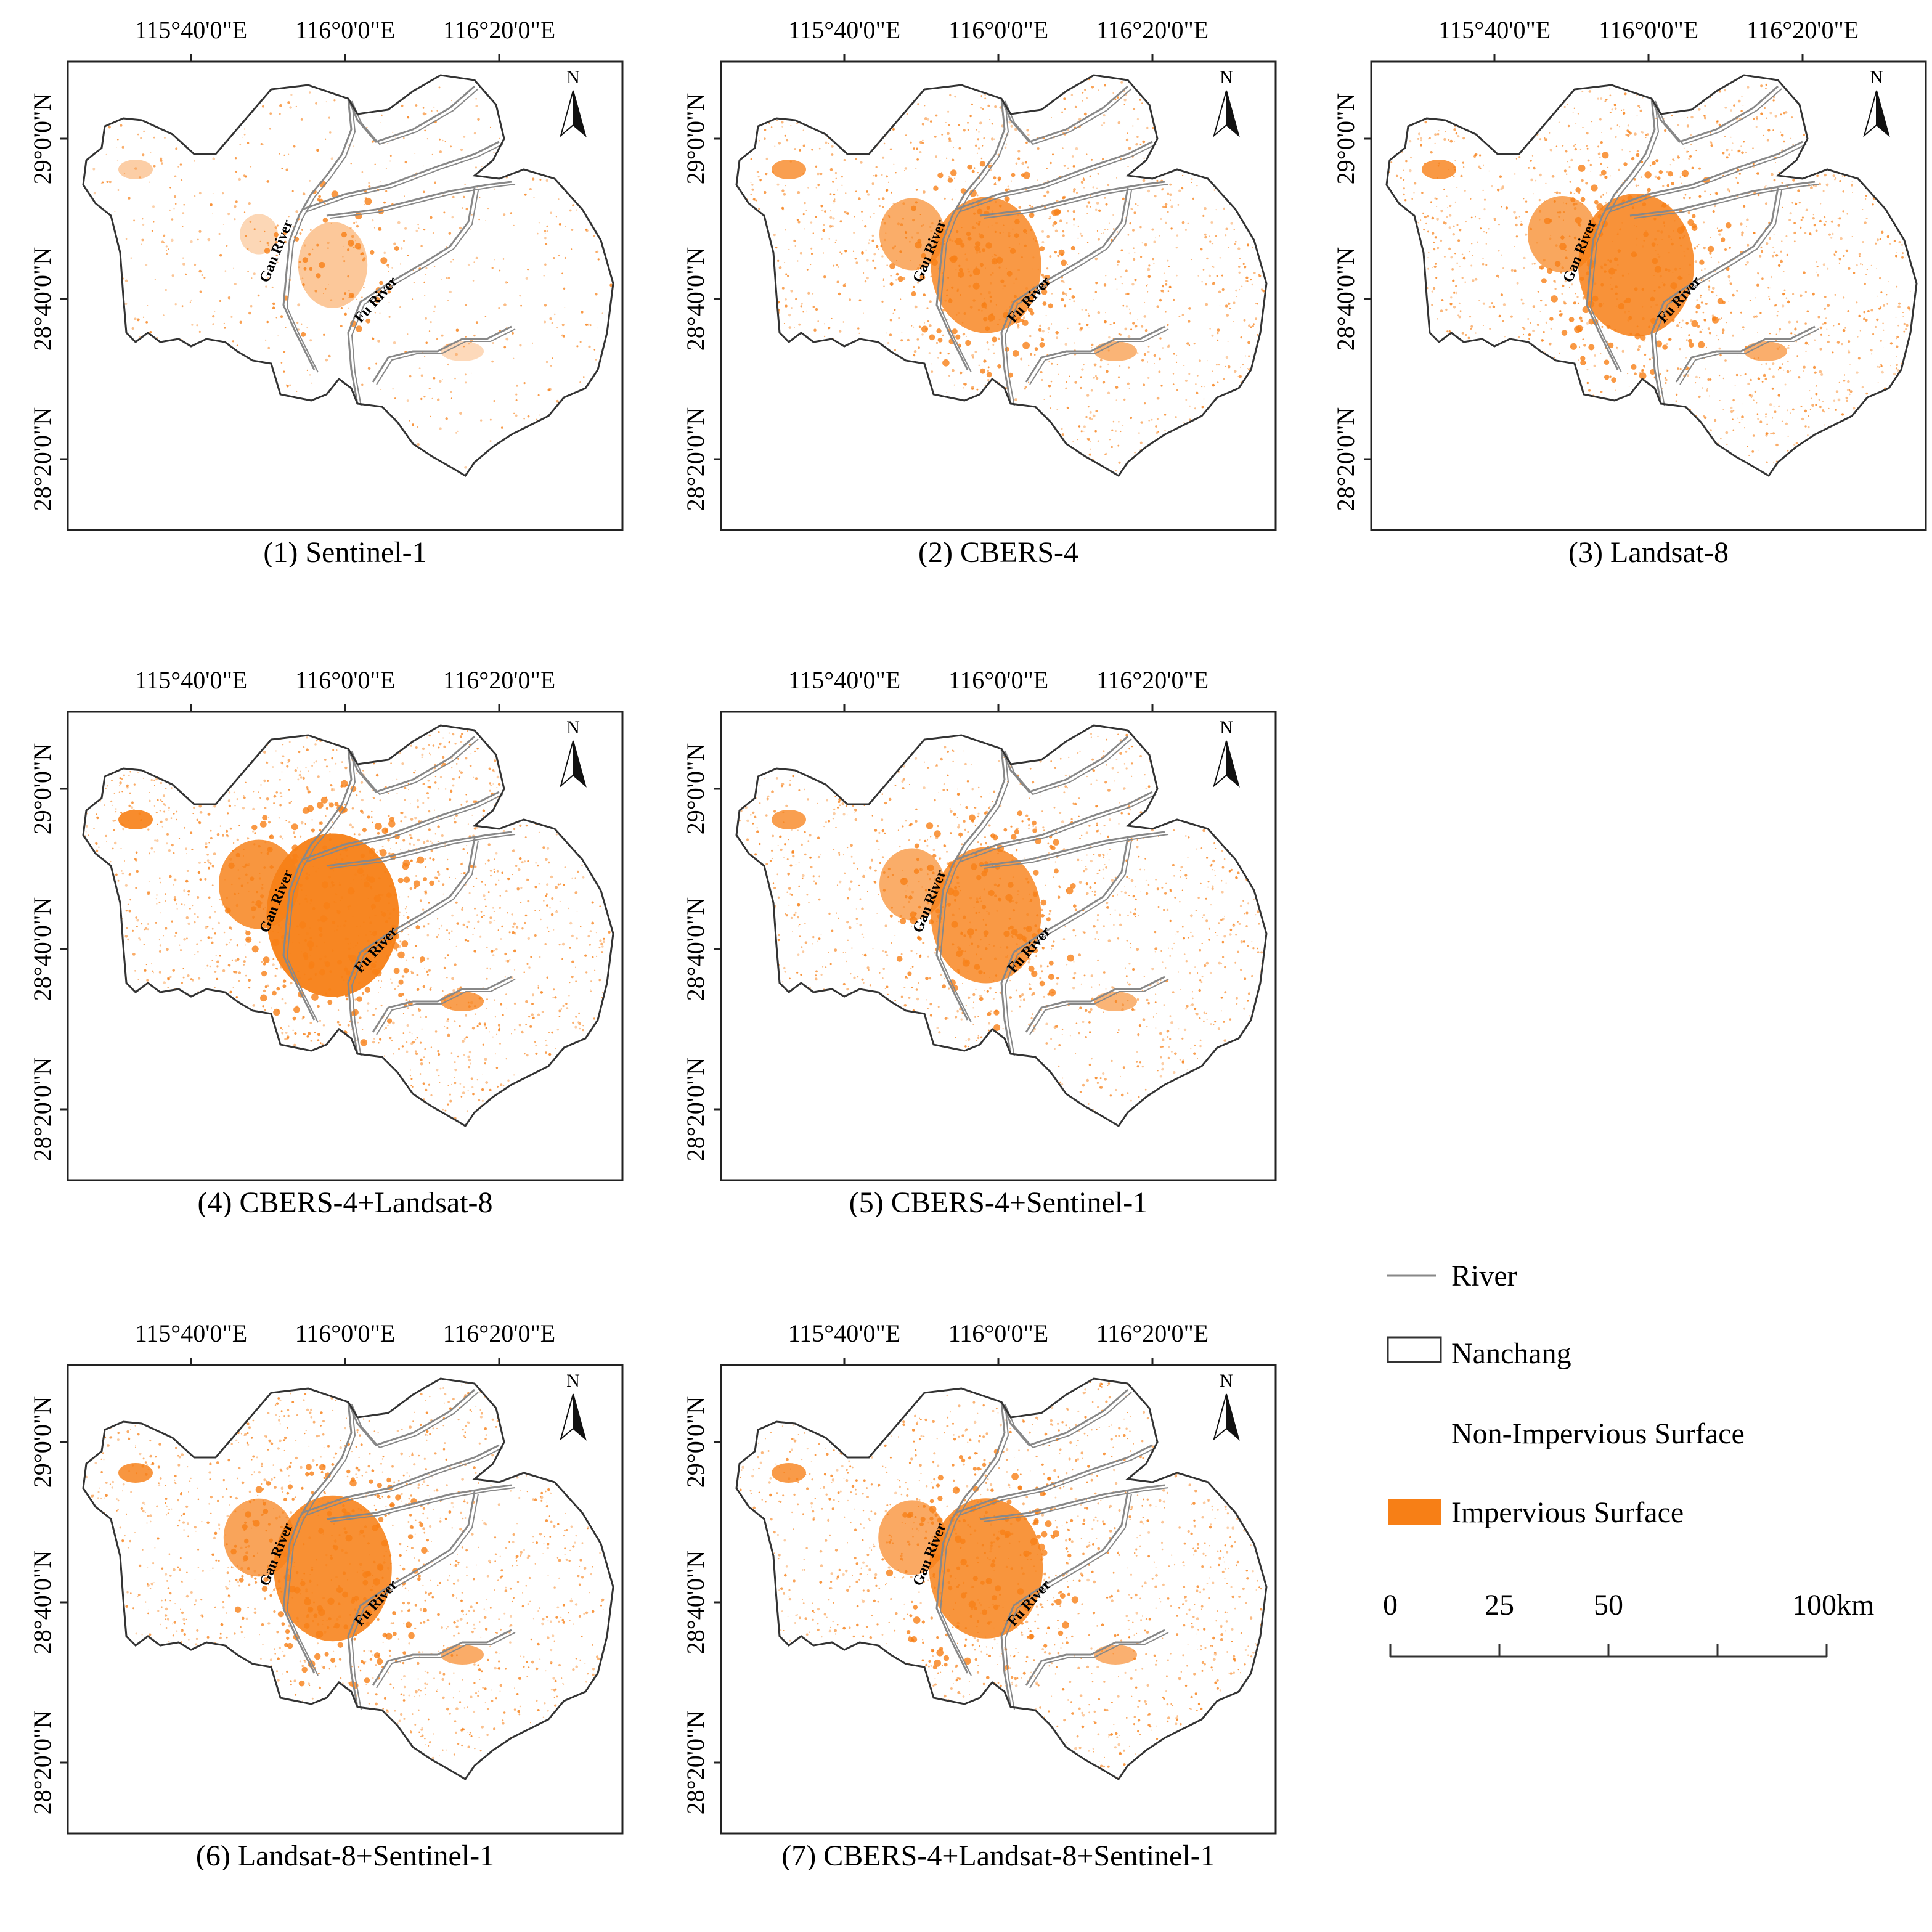 Image resolution: width=1932 pixels, height=1932 pixels. Describe the element at coordinates (1648, 551) in the screenshot. I see `panel-caption: (3) Landsat-8` at that location.